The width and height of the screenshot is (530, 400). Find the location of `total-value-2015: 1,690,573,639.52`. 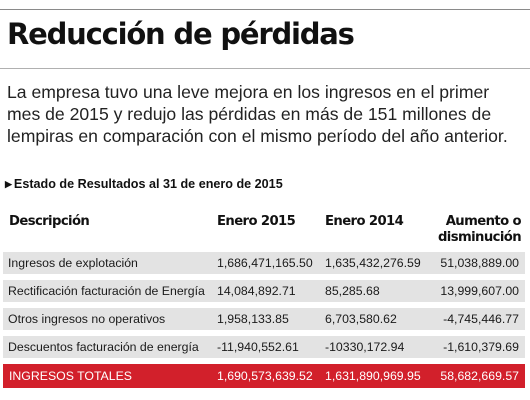

total-value-2015: 1,690,573,639.52 is located at coordinates (263, 376).